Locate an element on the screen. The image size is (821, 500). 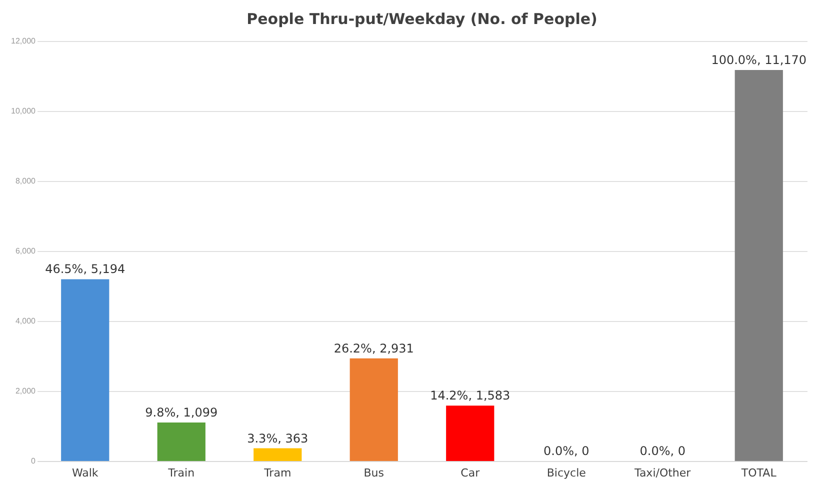
data-label: 14.2%, 1,583 is located at coordinates (470, 395).